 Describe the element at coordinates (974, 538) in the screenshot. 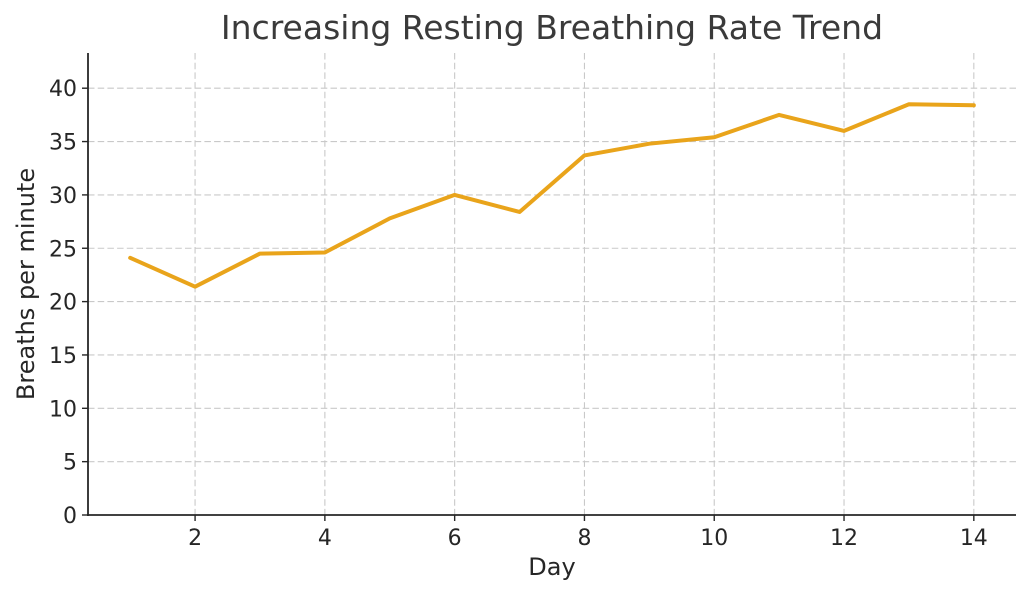

I see `x-tick-label: 14` at that location.